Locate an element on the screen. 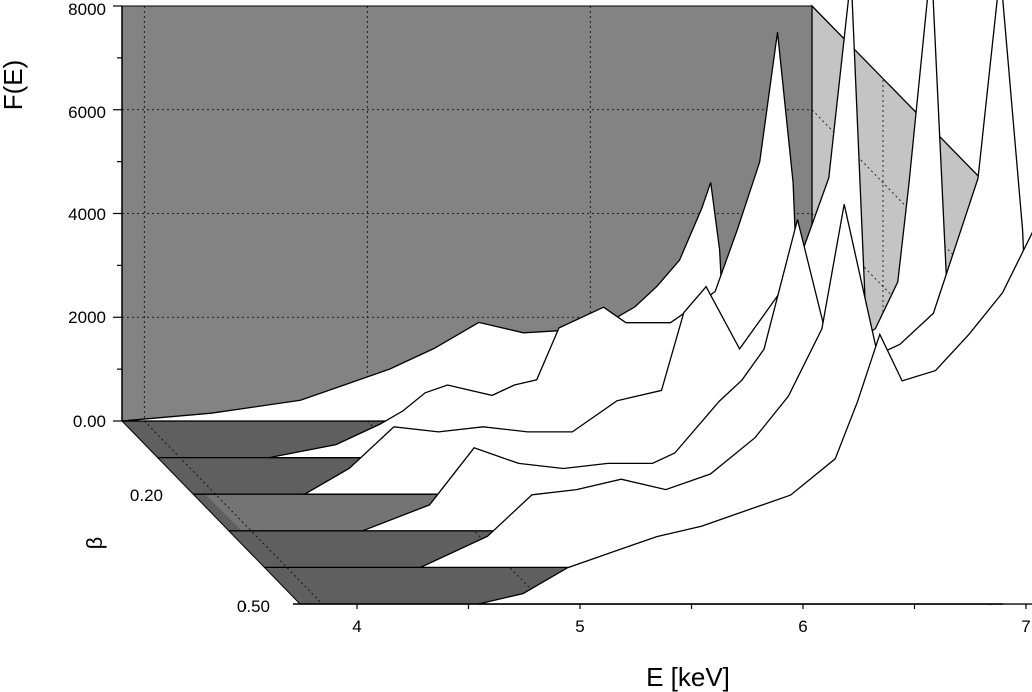 The width and height of the screenshot is (1032, 692). x-tick-label: 4 is located at coordinates (356, 626).